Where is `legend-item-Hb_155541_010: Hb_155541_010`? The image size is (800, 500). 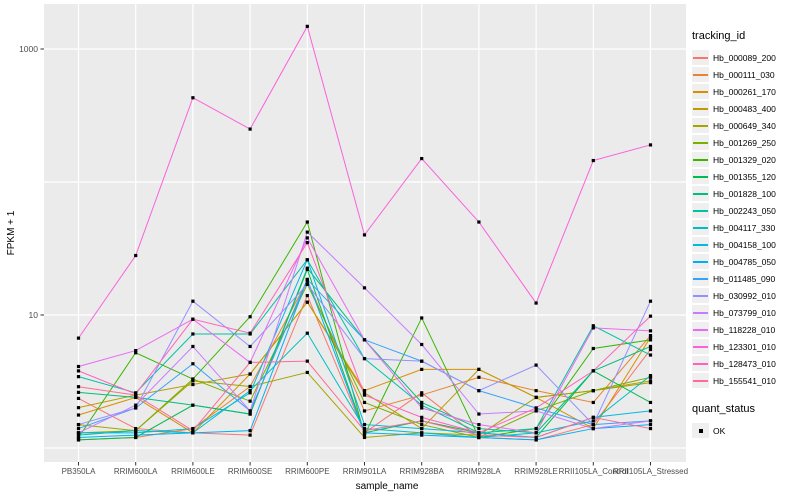 legend-item-Hb_155541_010: Hb_155541_010 is located at coordinates (745, 380).